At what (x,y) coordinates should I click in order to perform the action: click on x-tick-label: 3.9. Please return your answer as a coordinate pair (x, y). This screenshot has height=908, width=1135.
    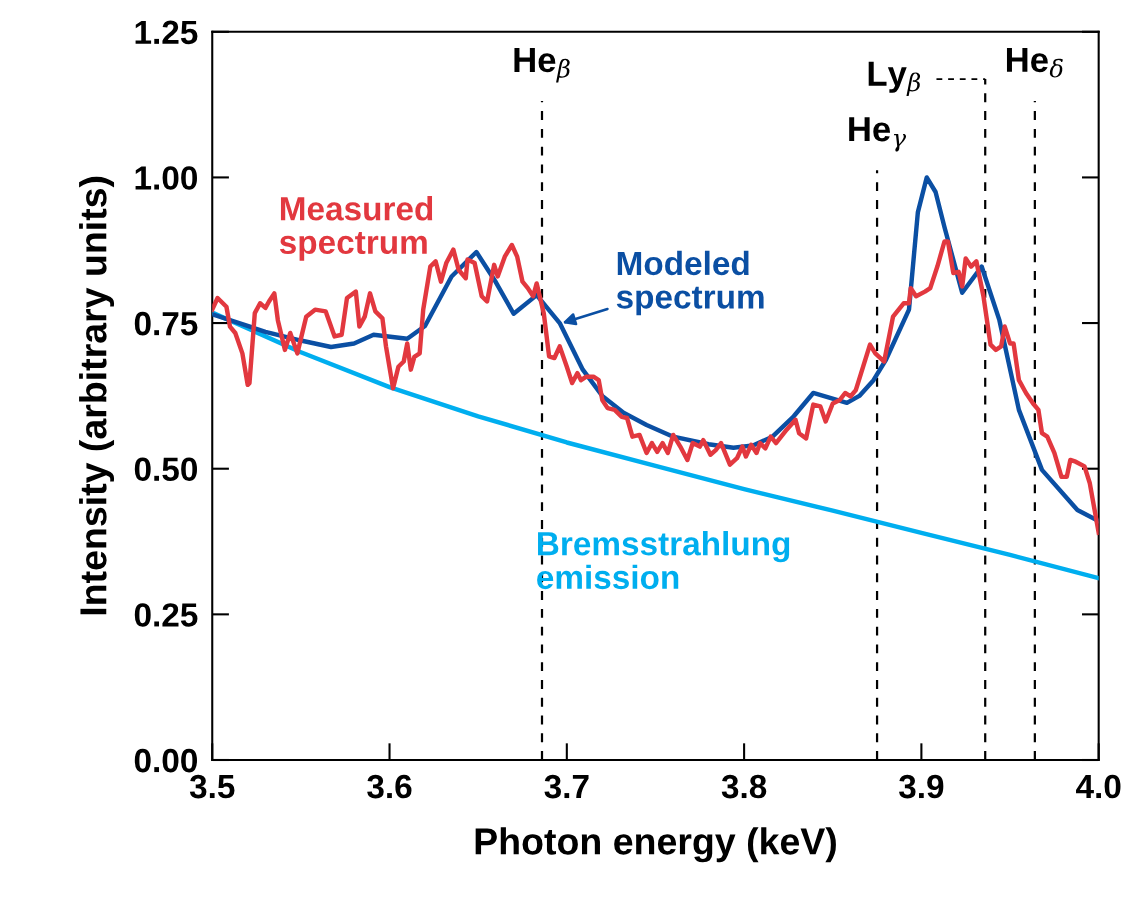
    Looking at the image, I should click on (921, 786).